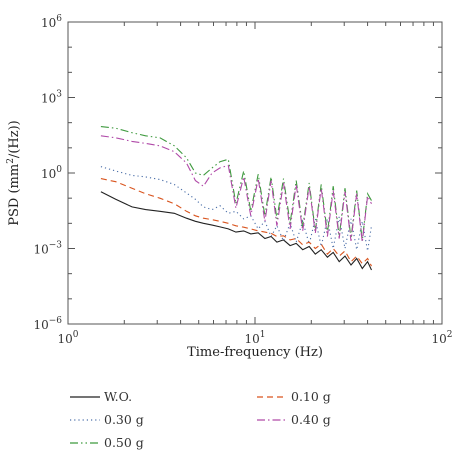 This screenshot has height=466, width=474. Describe the element at coordinates (56, 321) in the screenshot. I see `y-tick-exponent: −6` at that location.